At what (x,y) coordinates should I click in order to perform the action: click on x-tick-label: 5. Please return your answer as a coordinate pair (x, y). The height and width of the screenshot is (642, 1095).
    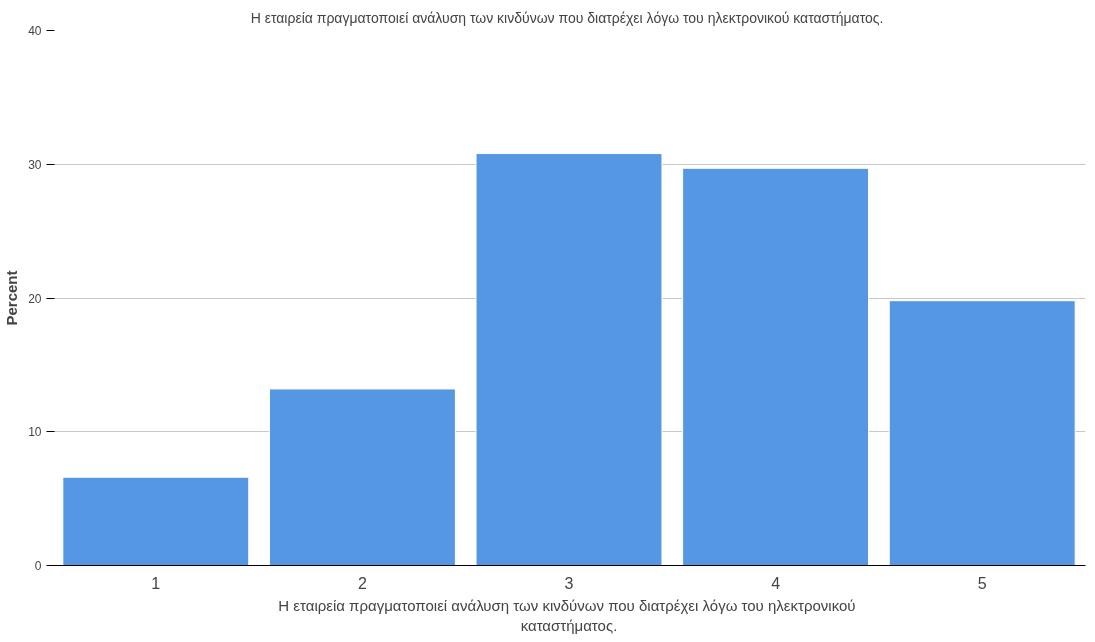
    Looking at the image, I should click on (982, 583).